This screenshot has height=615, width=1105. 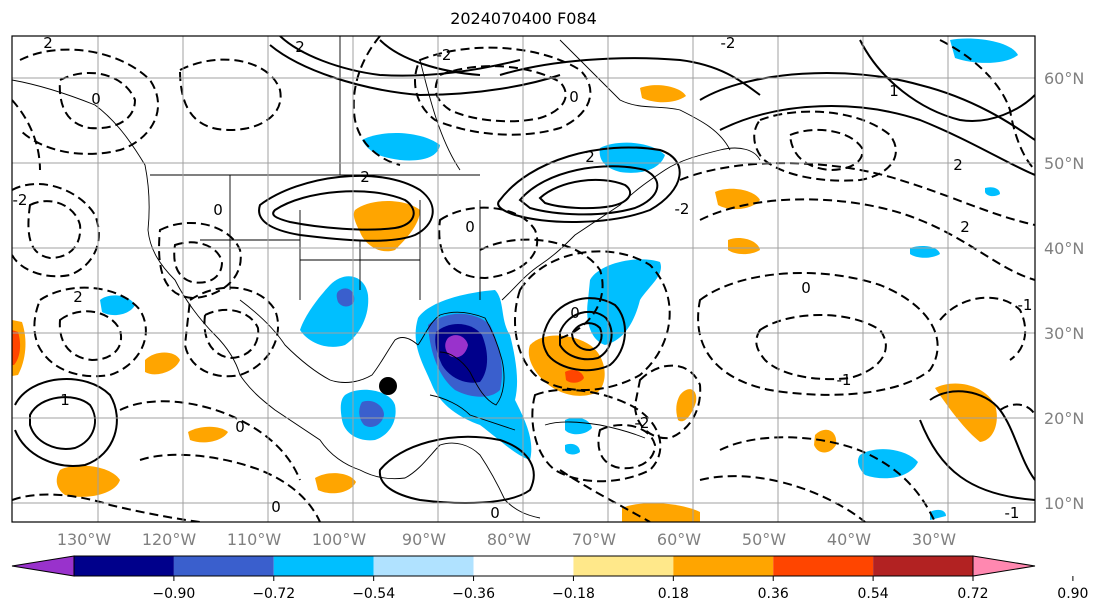 What do you see at coordinates (1072, 594) in the screenshot?
I see `colorbar-tick-label: 0.90` at bounding box center [1072, 594].